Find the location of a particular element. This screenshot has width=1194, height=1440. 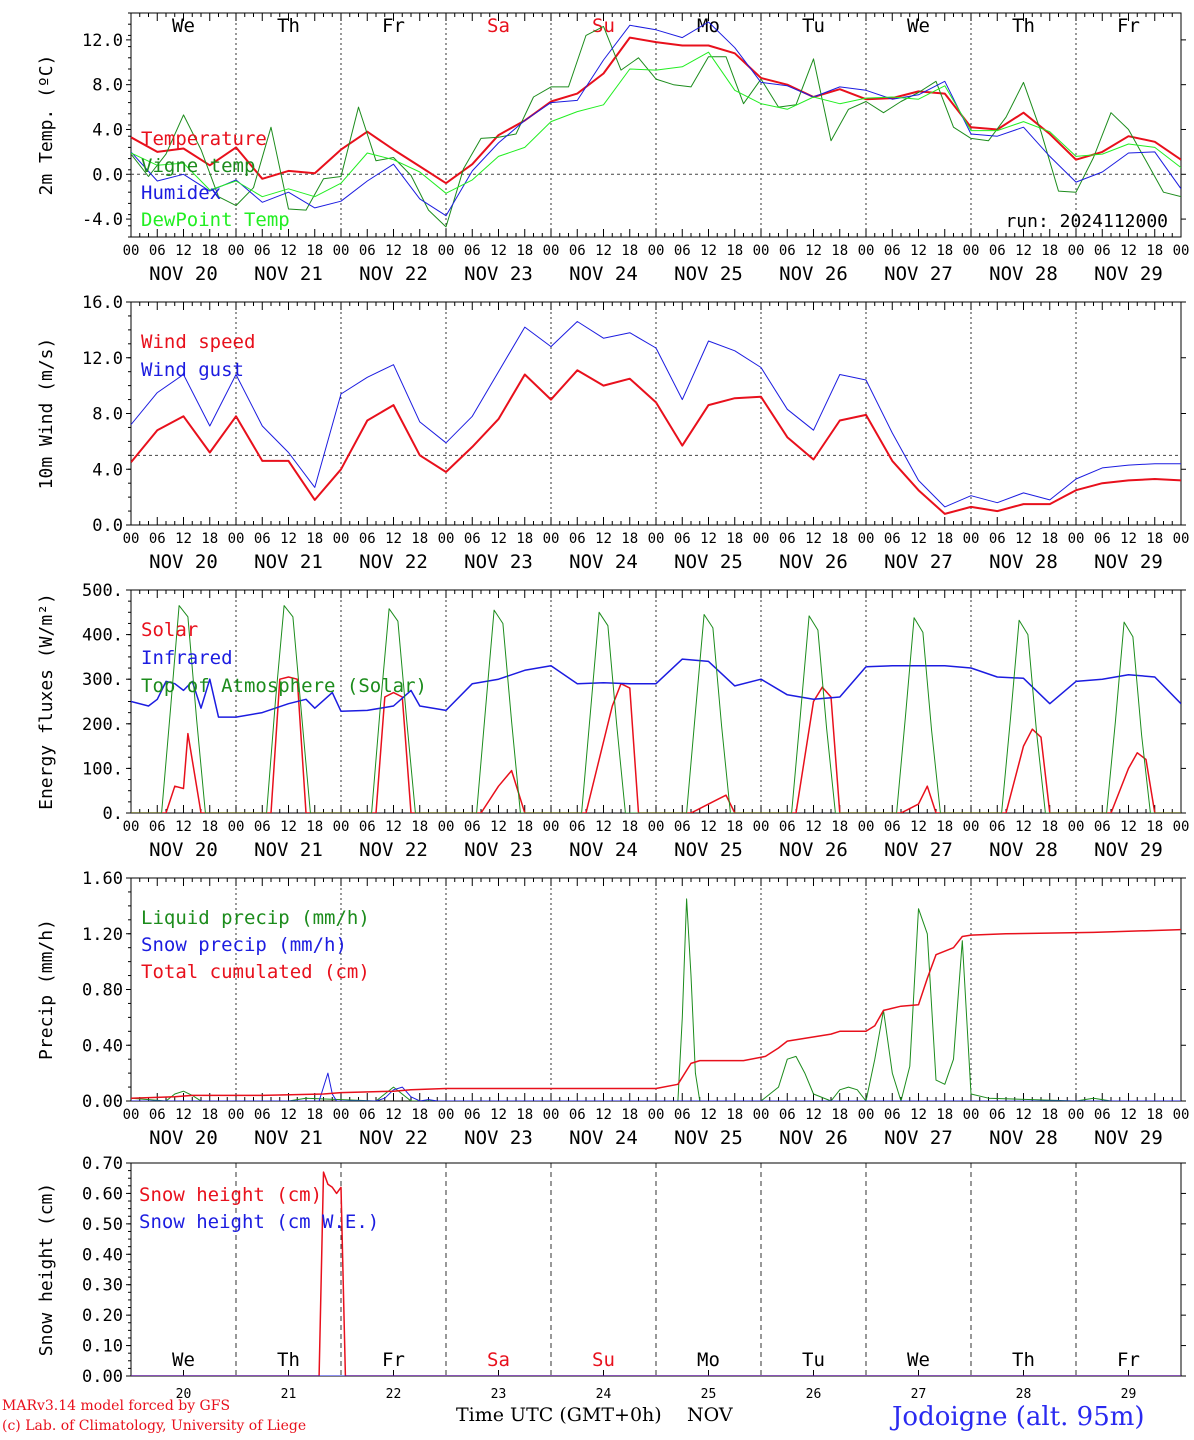

x-day-number: 20 is located at coordinates (184, 1394).